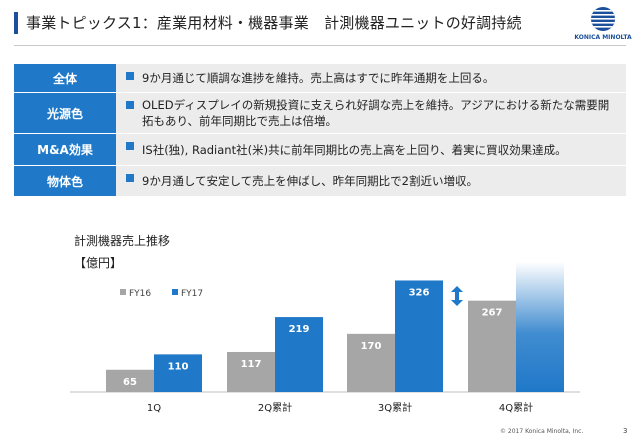 The image size is (640, 443). What do you see at coordinates (540, 327) in the screenshot?
I see `projection-bar` at bounding box center [540, 327].